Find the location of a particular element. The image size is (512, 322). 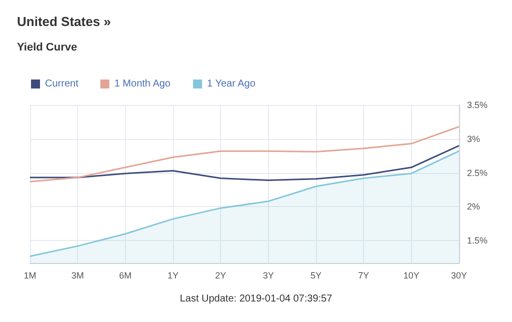

x-tick-label: 7Y is located at coordinates (364, 275).